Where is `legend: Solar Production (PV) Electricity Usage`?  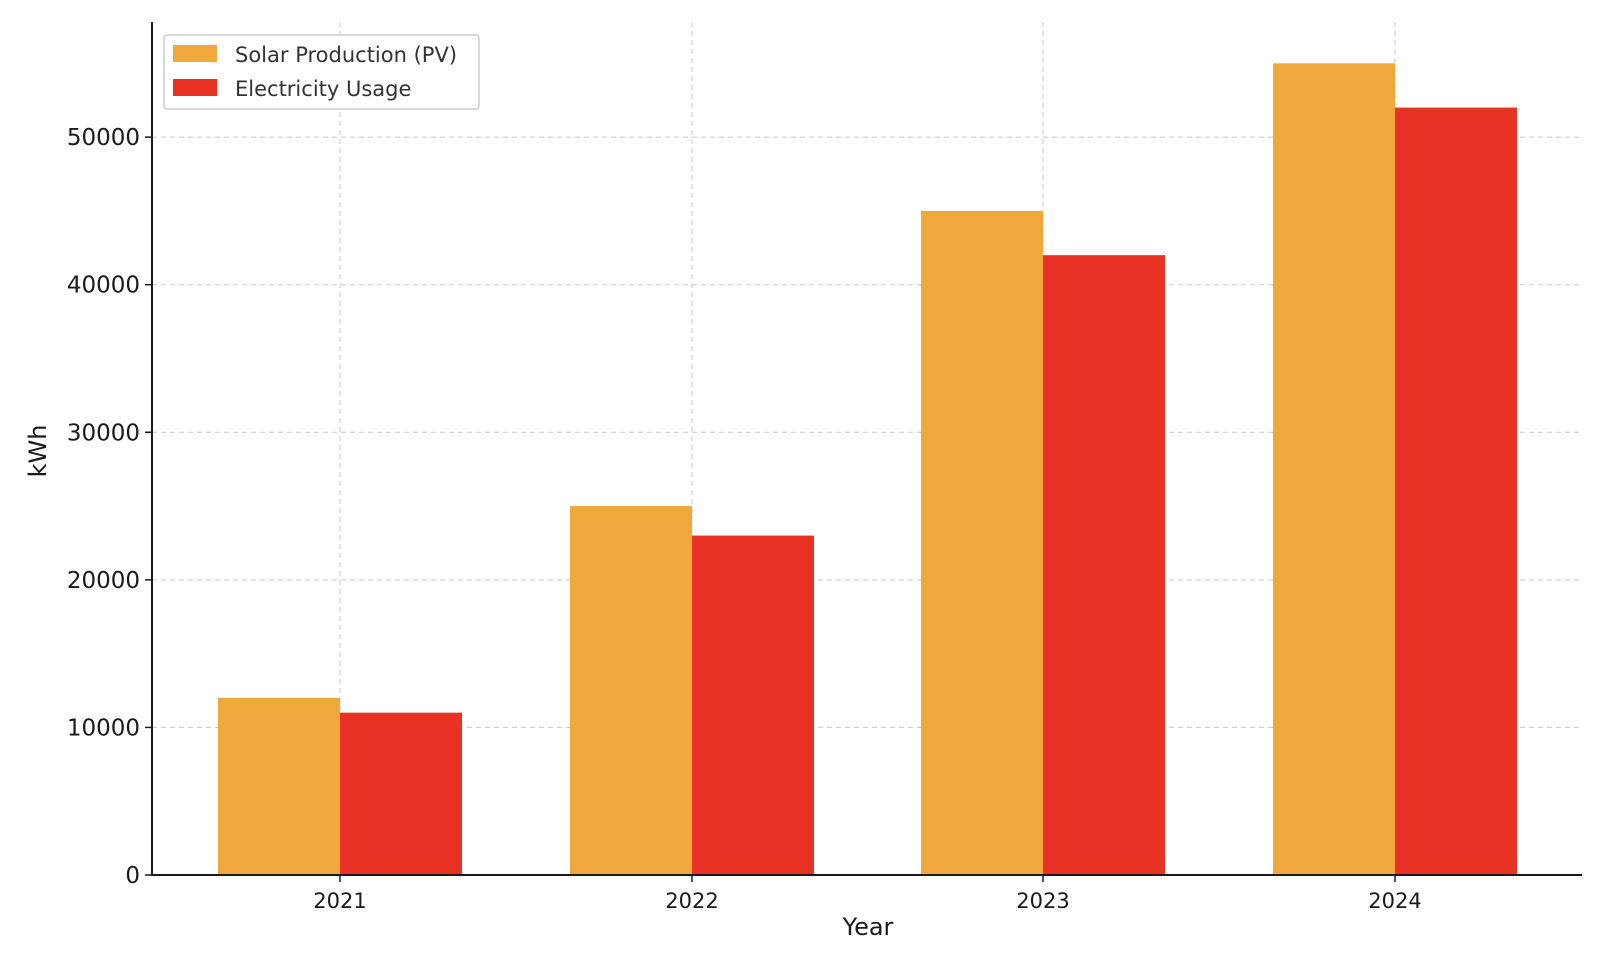 legend: Solar Production (PV) Electricity Usage is located at coordinates (321, 72).